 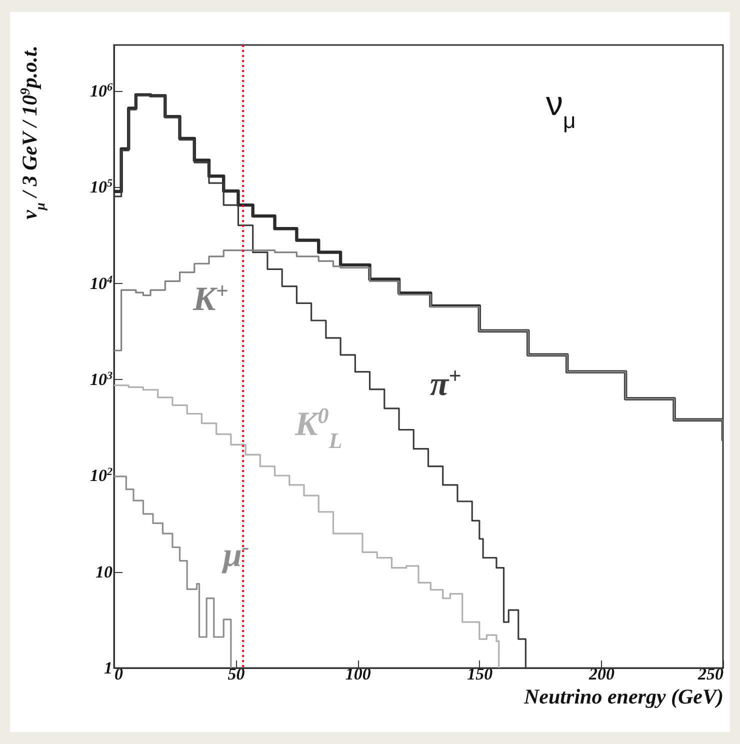 I want to click on x-tick-label: 0, so click(x=119, y=674).